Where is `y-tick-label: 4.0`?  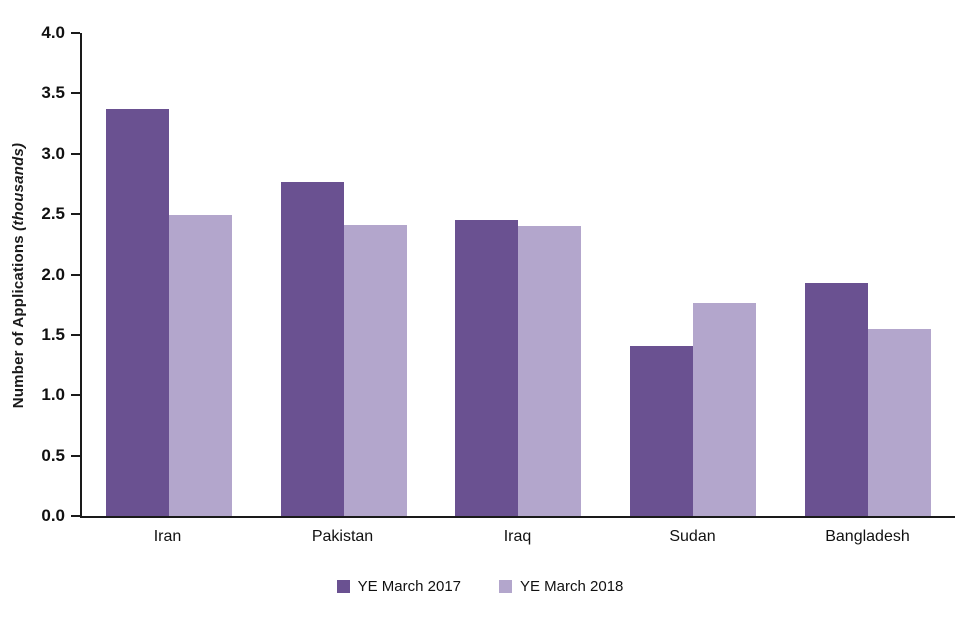
y-tick-label: 4.0 is located at coordinates (53, 32).